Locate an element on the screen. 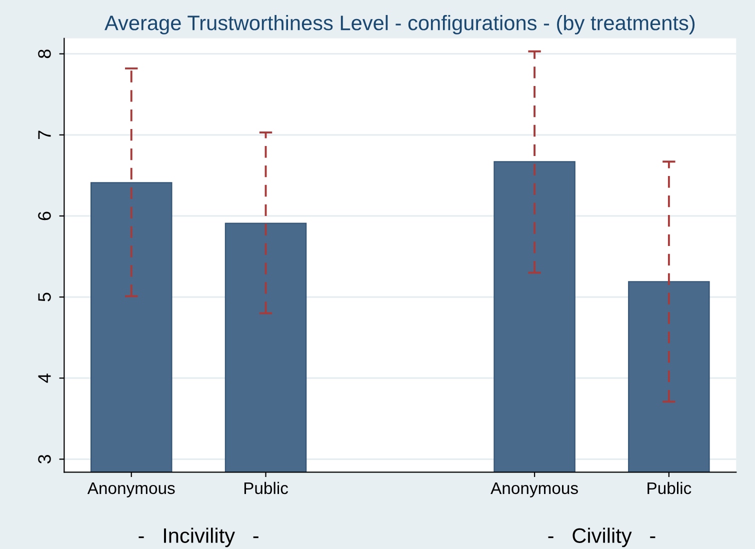 This screenshot has height=549, width=755. y-tick-label: 7 is located at coordinates (44, 134).